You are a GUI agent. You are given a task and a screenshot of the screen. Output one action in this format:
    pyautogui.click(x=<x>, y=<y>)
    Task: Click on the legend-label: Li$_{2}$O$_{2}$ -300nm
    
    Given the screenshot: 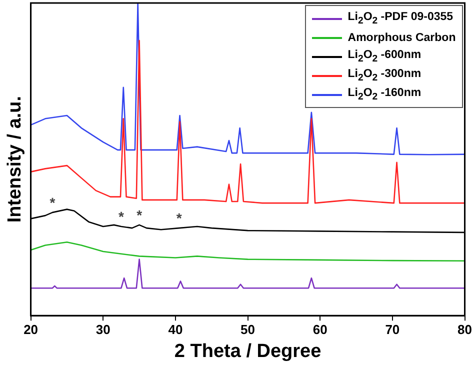 What is the action you would take?
    pyautogui.click(x=385, y=76)
    